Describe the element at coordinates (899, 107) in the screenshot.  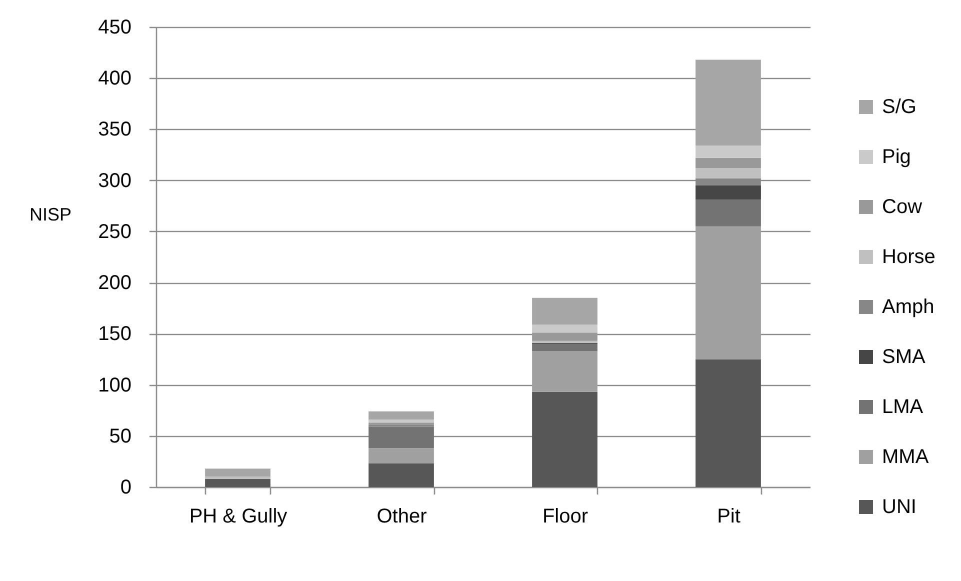
I see `legend-label: S/G` at that location.